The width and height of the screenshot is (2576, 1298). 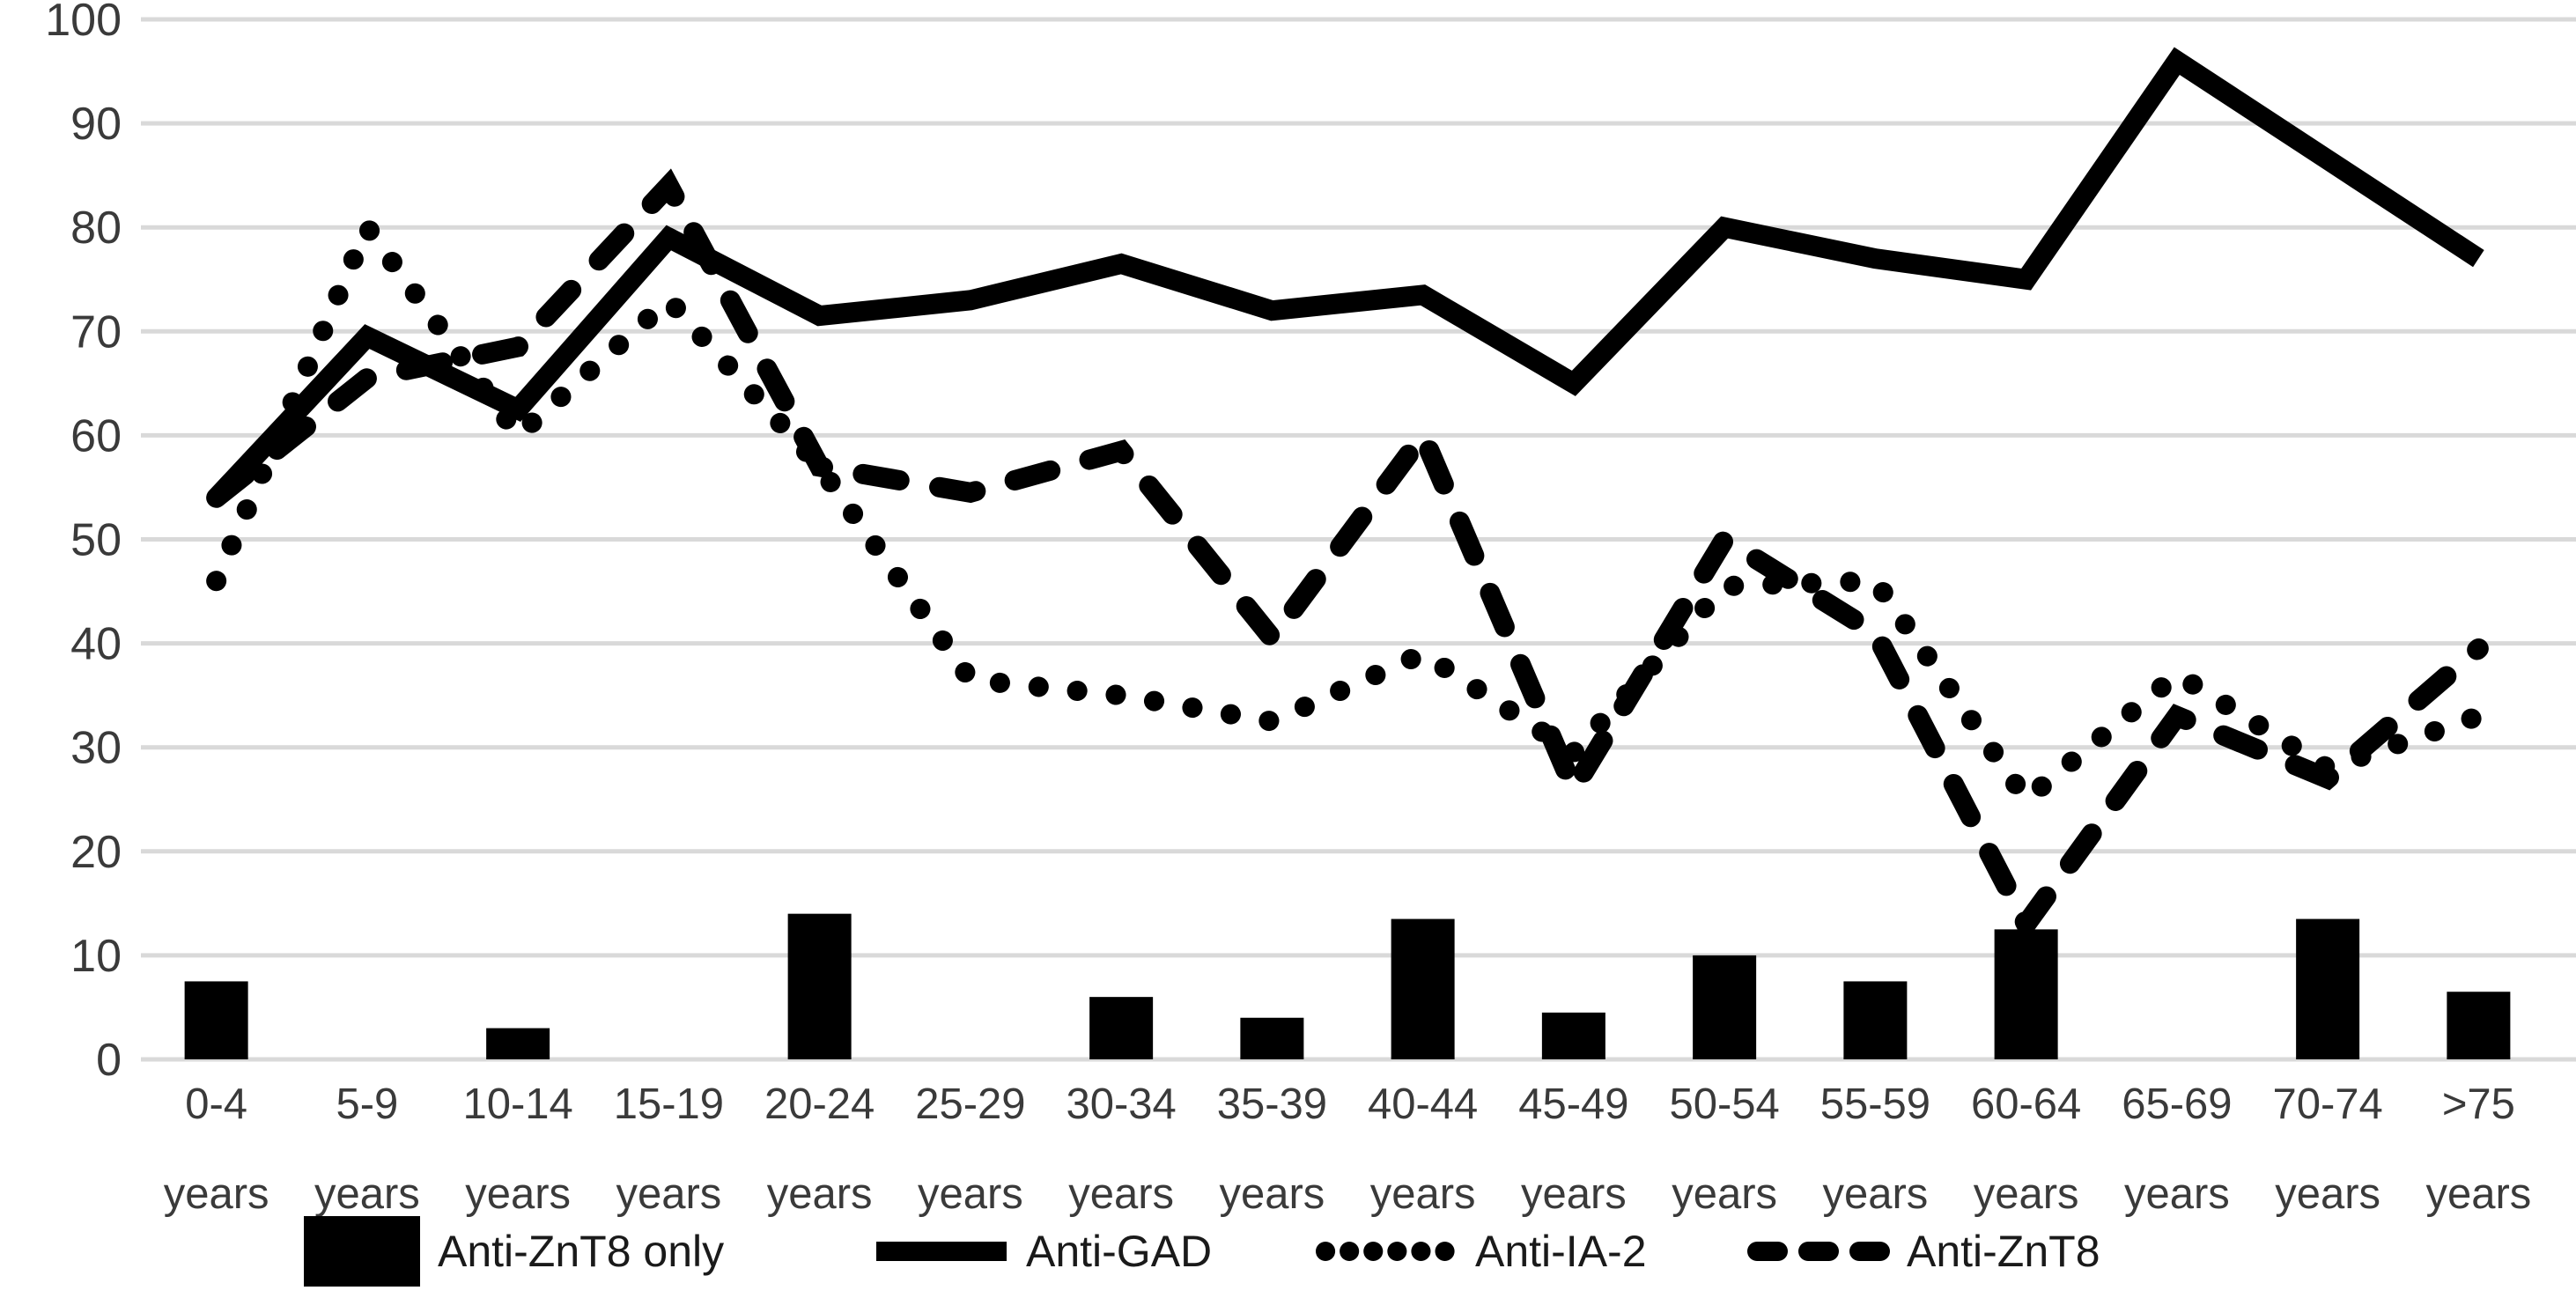 I want to click on y-tick-label: 80, so click(x=96, y=229).